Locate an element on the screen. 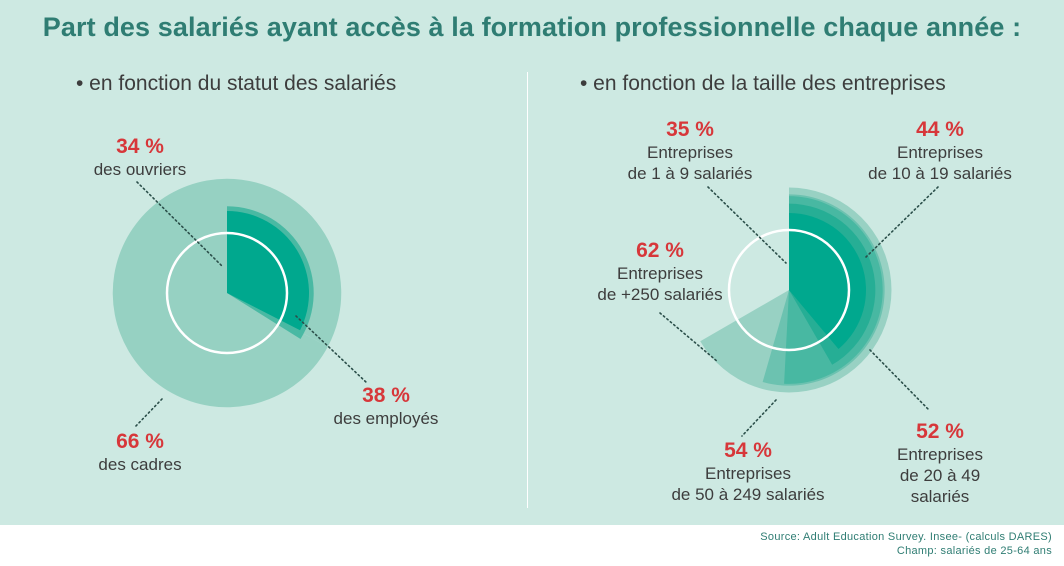 Image resolution: width=1064 pixels, height=566 pixels. scope-line: Champ: salariés de 25-64 ans is located at coordinates (974, 551).